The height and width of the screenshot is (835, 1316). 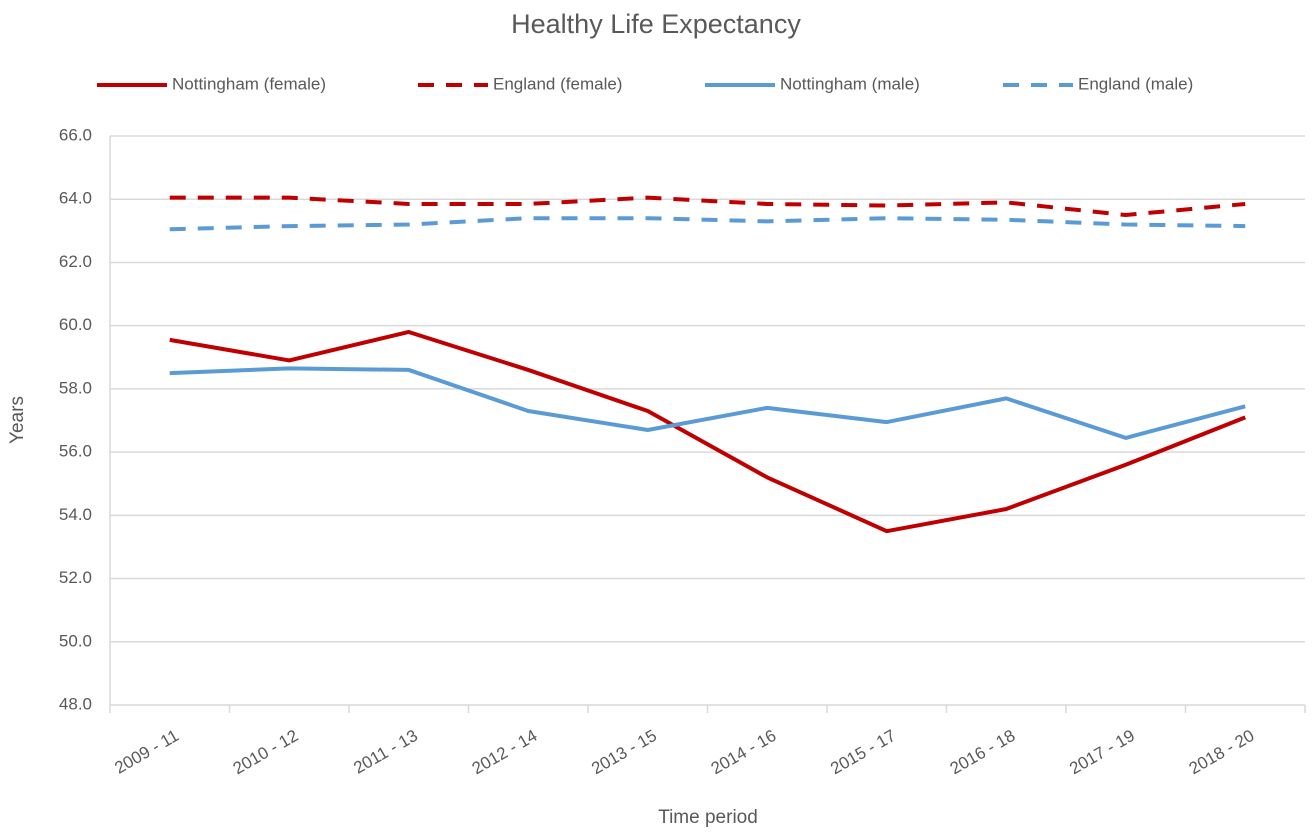 What do you see at coordinates (1135, 83) in the screenshot?
I see `legend-label: England (male)` at bounding box center [1135, 83].